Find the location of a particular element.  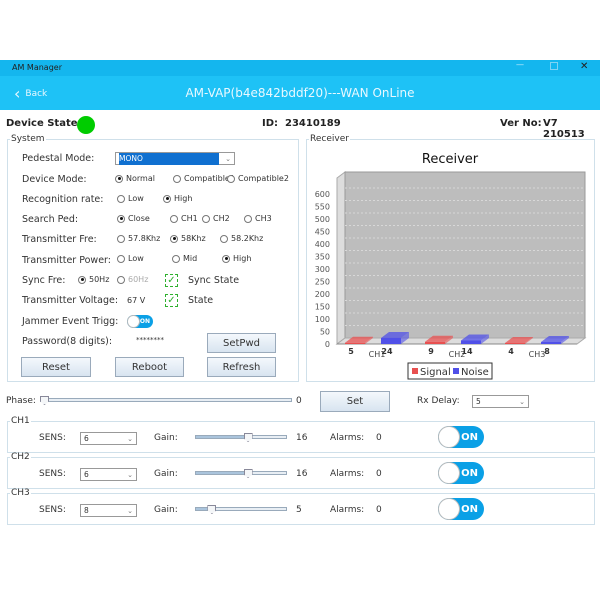

sens-select: 8 ⌄ is located at coordinates (108, 510).